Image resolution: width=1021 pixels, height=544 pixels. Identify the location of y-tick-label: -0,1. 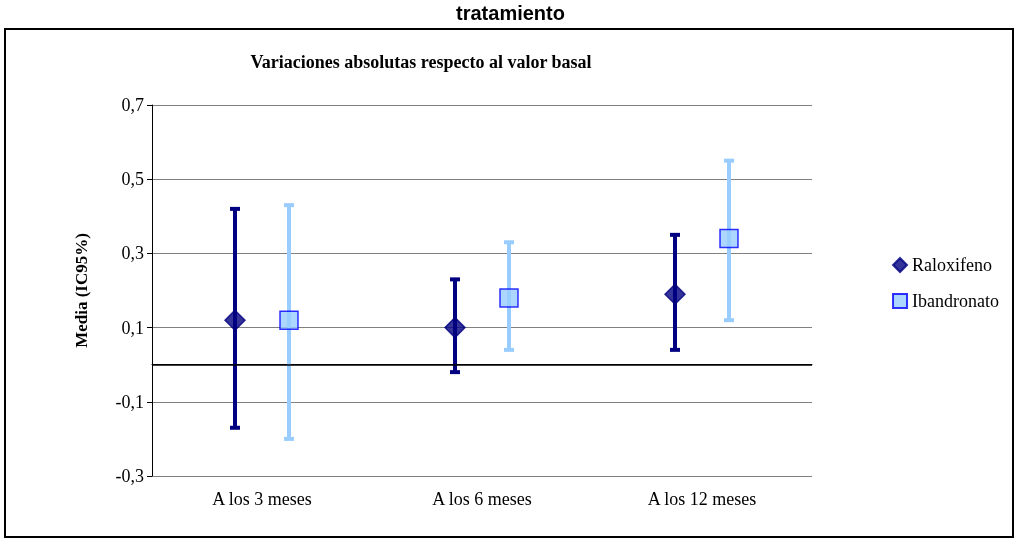
(129, 401).